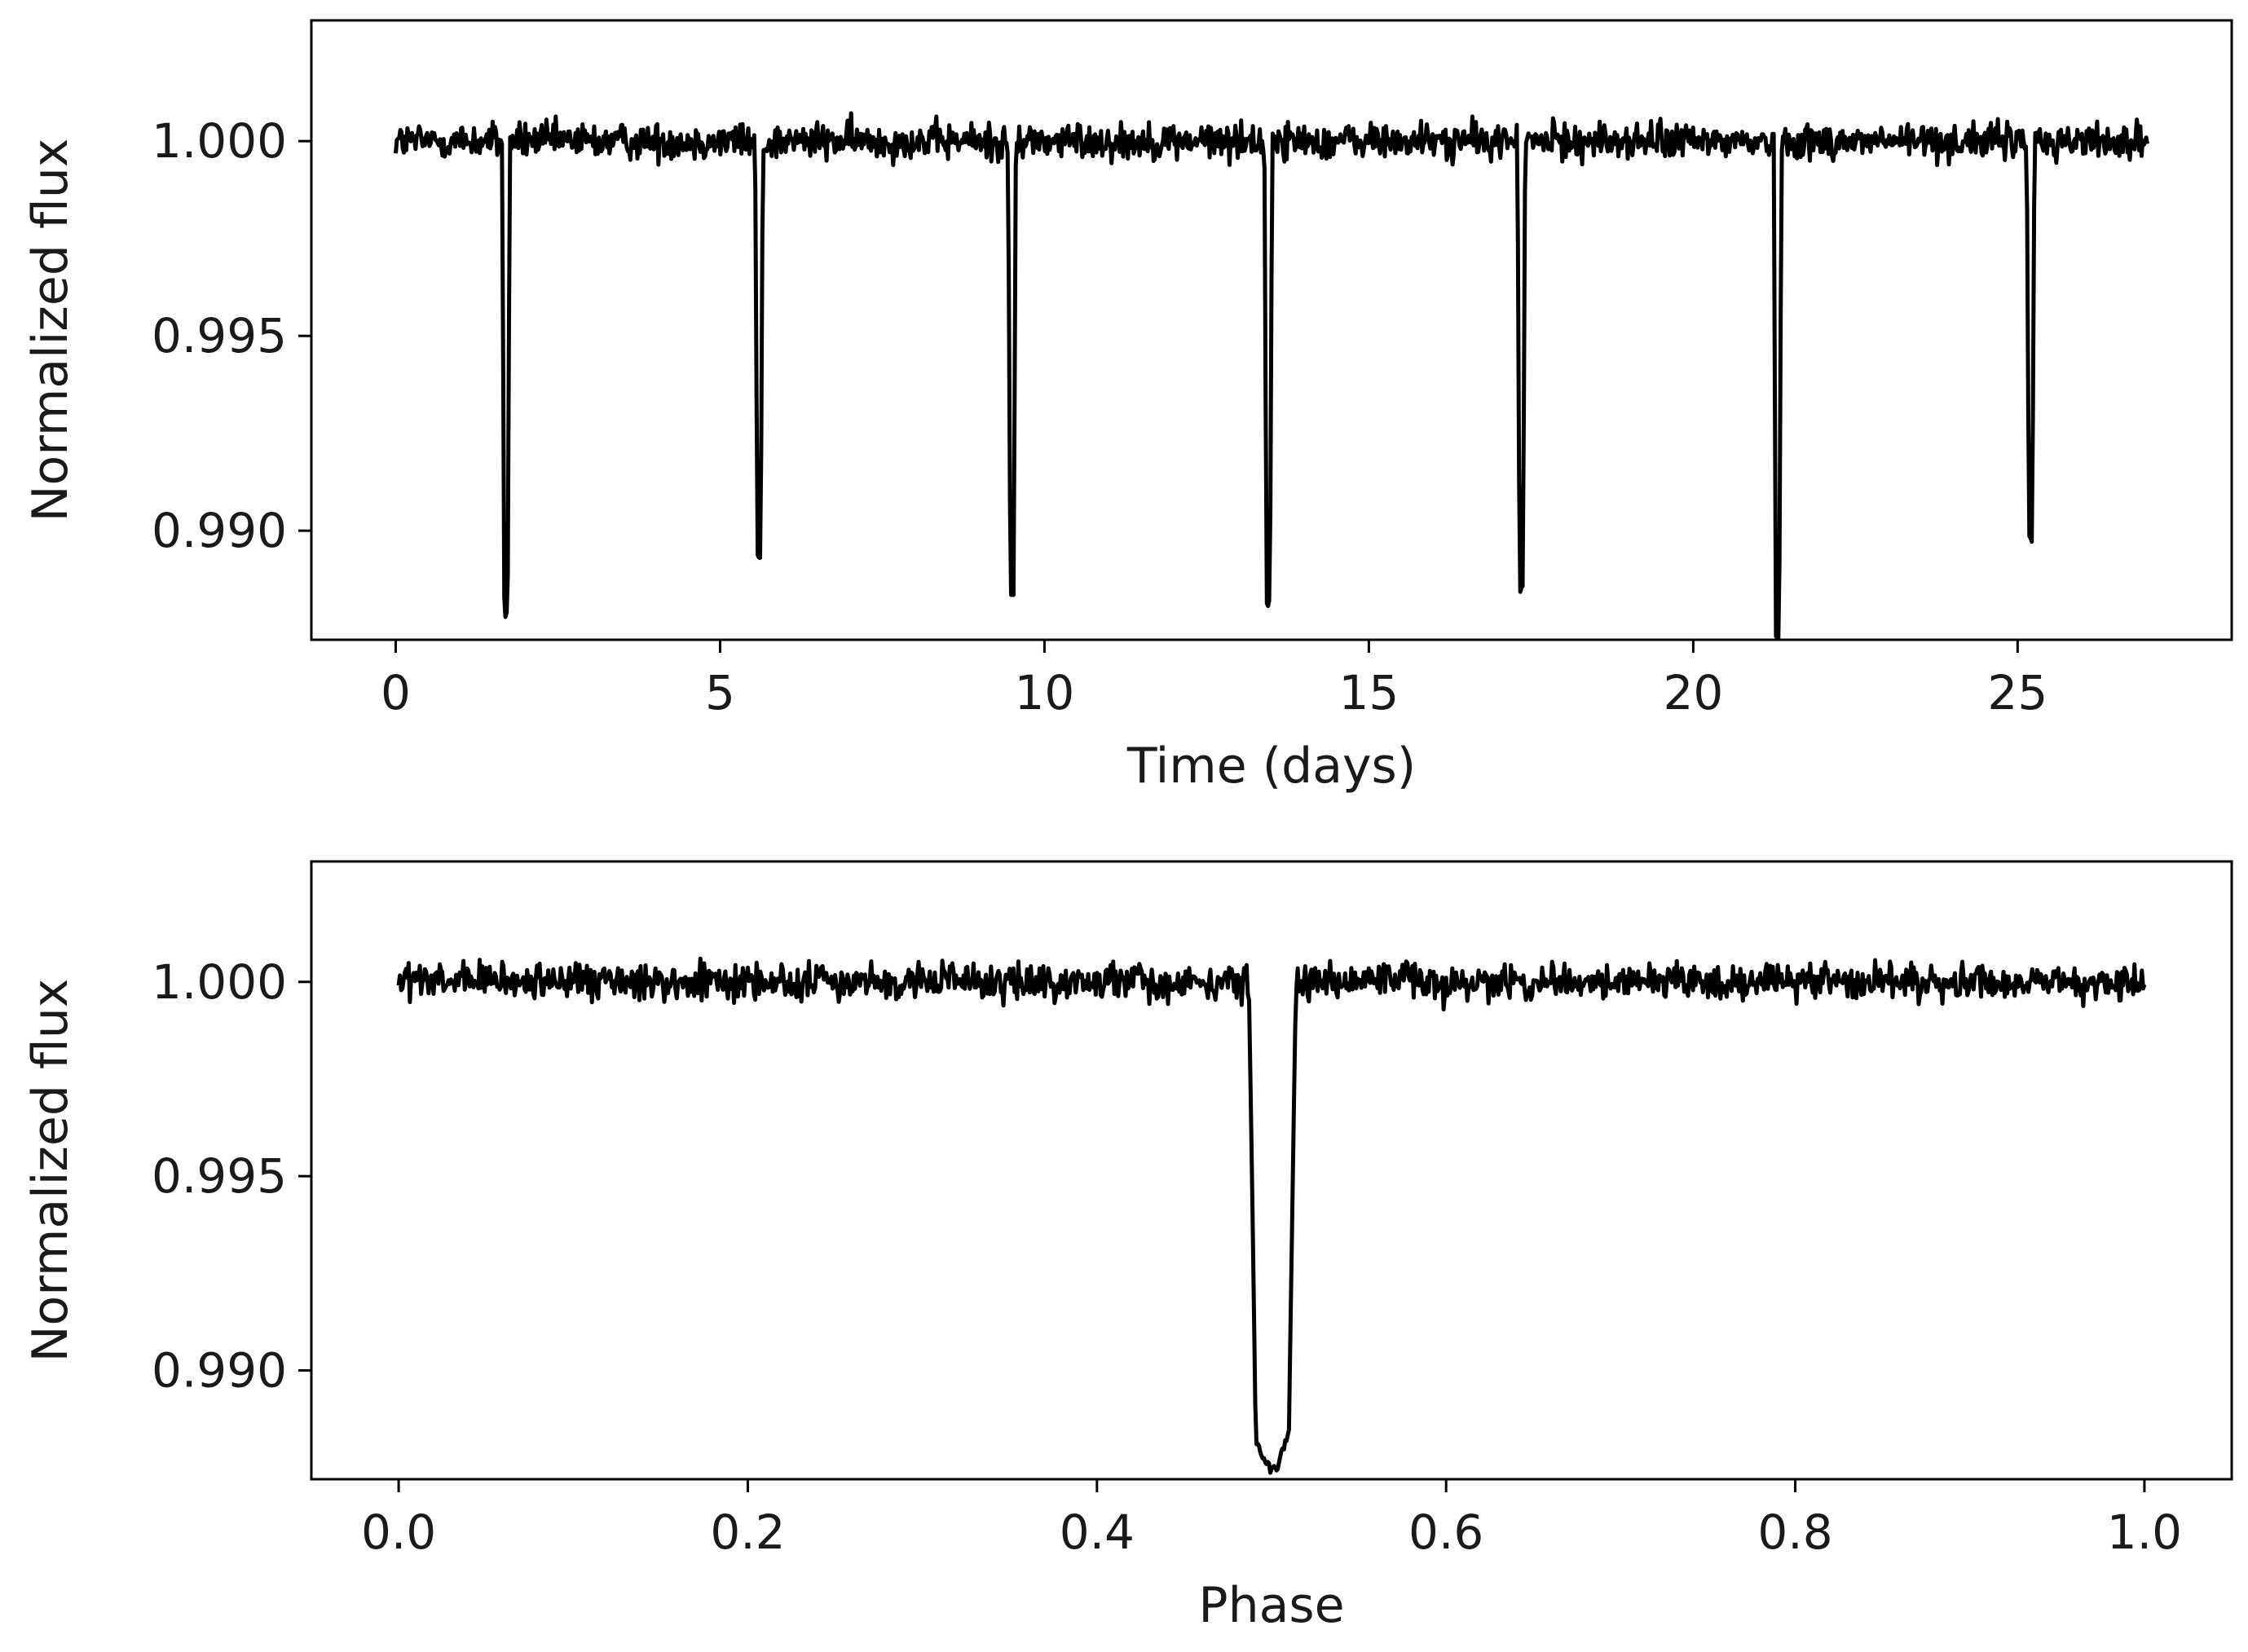 This screenshot has height=1652, width=2248. Describe the element at coordinates (1045, 692) in the screenshot. I see `x-tick-label: 10` at that location.